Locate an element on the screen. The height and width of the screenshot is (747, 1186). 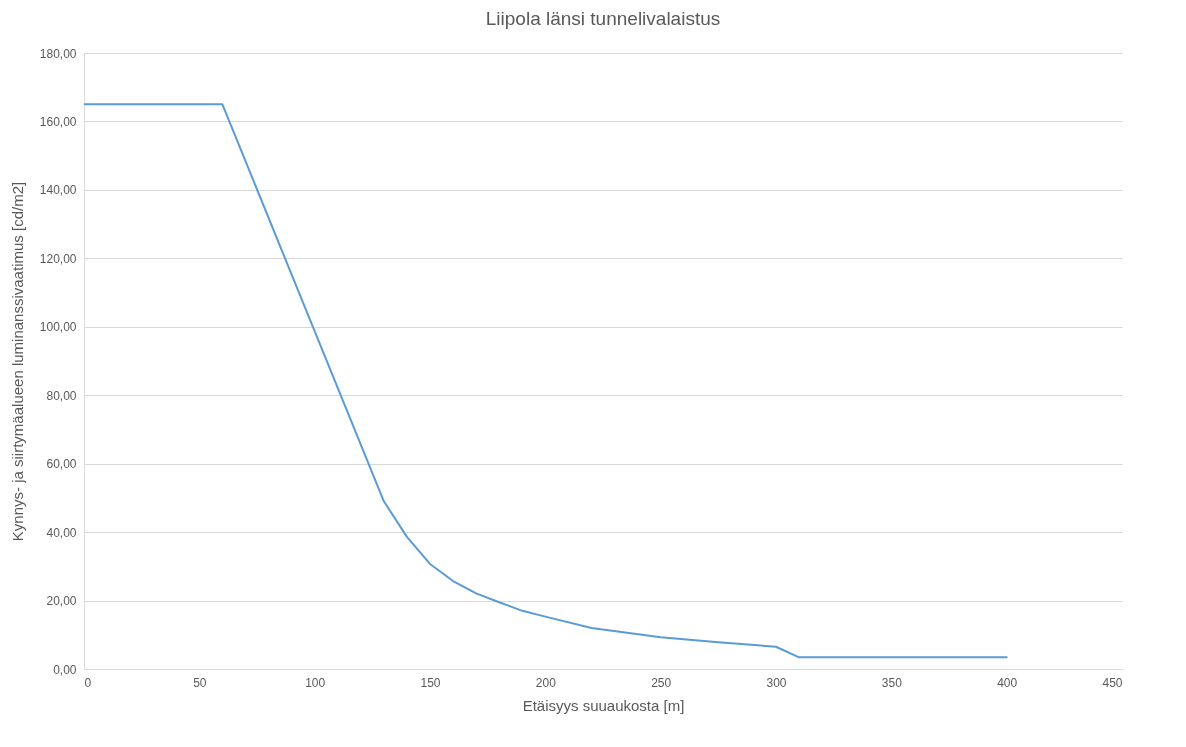
x-tick-label: 250 is located at coordinates (661, 682).